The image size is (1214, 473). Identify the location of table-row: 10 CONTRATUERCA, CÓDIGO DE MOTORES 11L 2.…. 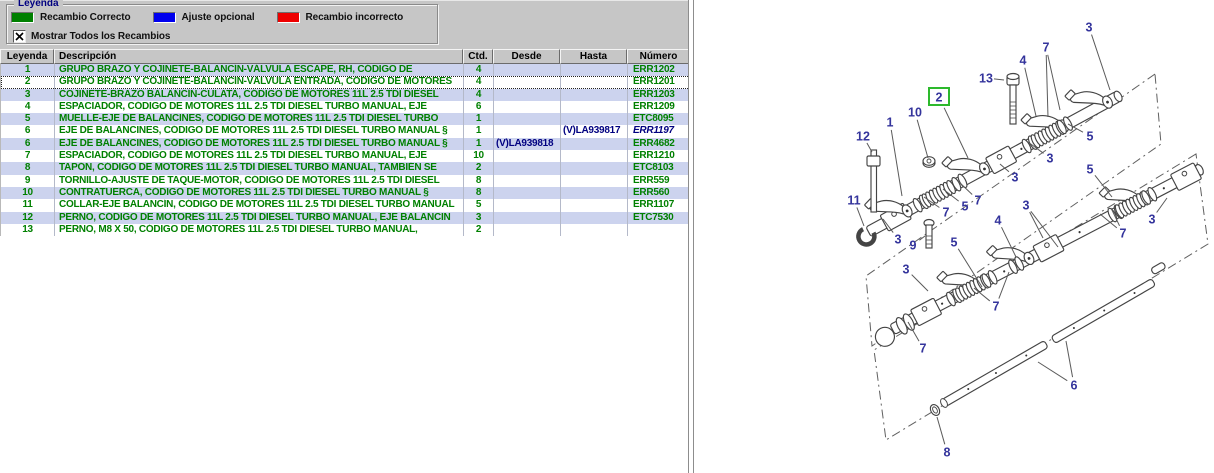
(346, 193).